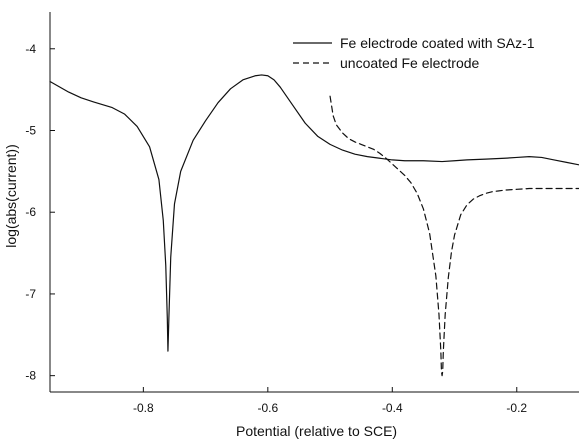 The image size is (579, 441). I want to click on y-axis-label: log(abs(current)), so click(11, 195).